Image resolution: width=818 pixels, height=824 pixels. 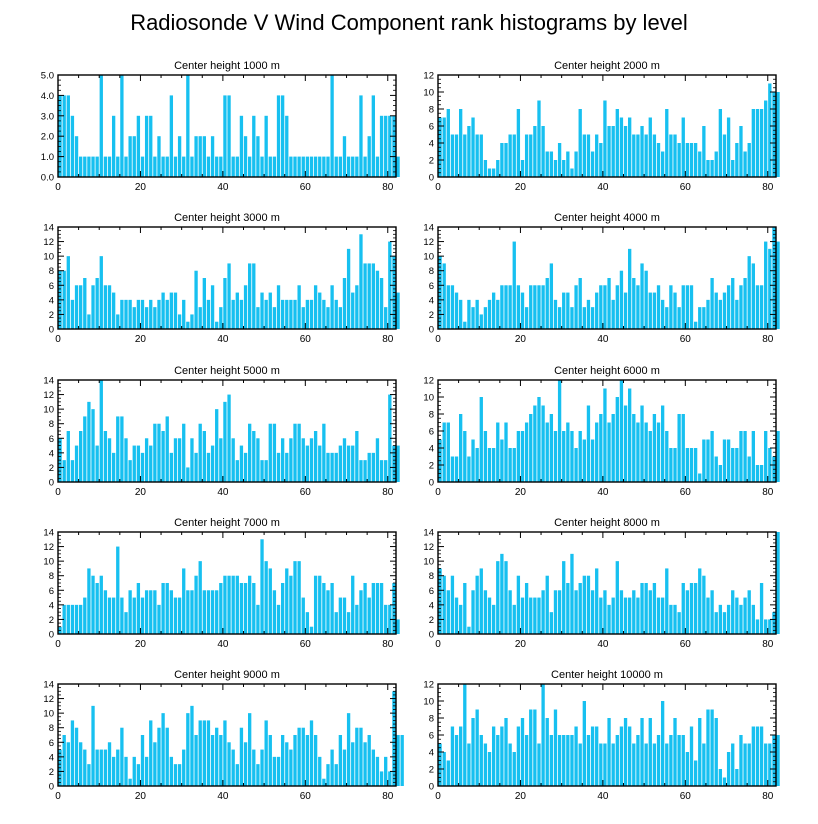 What do you see at coordinates (428, 228) in the screenshot?
I see `y-tick-label: 14` at bounding box center [428, 228].